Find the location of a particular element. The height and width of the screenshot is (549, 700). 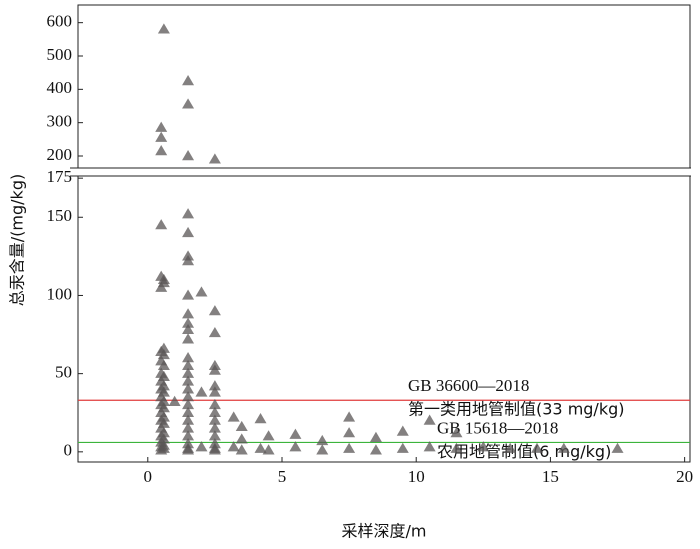

reference-label: GB 36600—2018 is located at coordinates (468, 385).